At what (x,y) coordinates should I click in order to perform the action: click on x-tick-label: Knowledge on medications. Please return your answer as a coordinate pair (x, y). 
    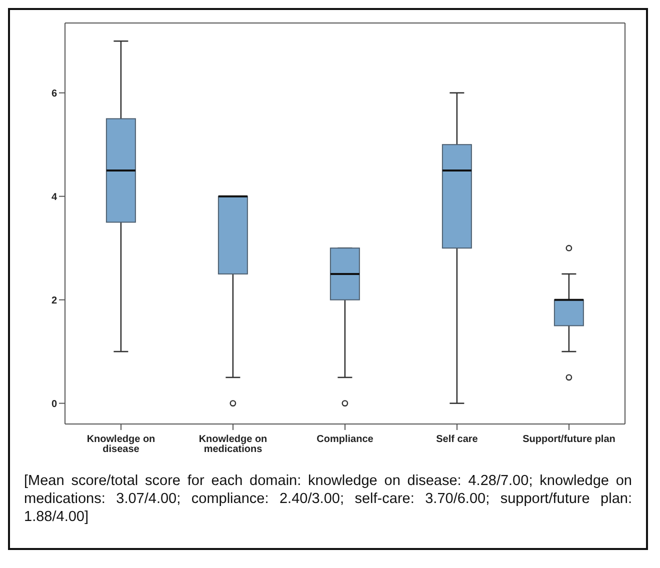
    Looking at the image, I should click on (233, 444).